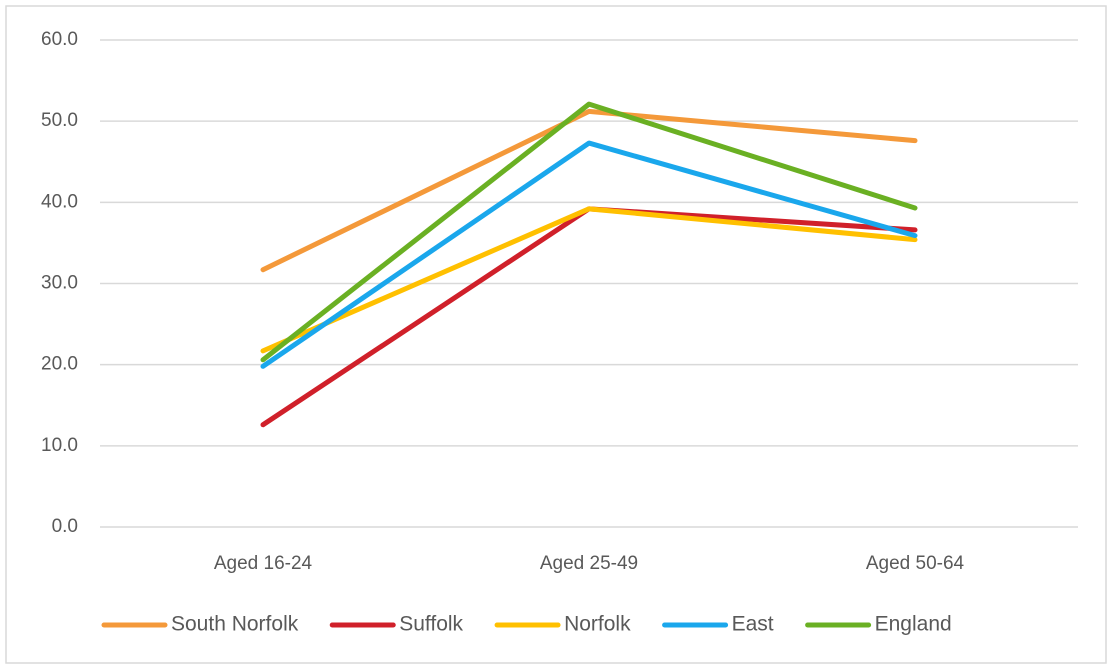 The height and width of the screenshot is (666, 1109). I want to click on y-tick-label: 50.0, so click(59, 120).